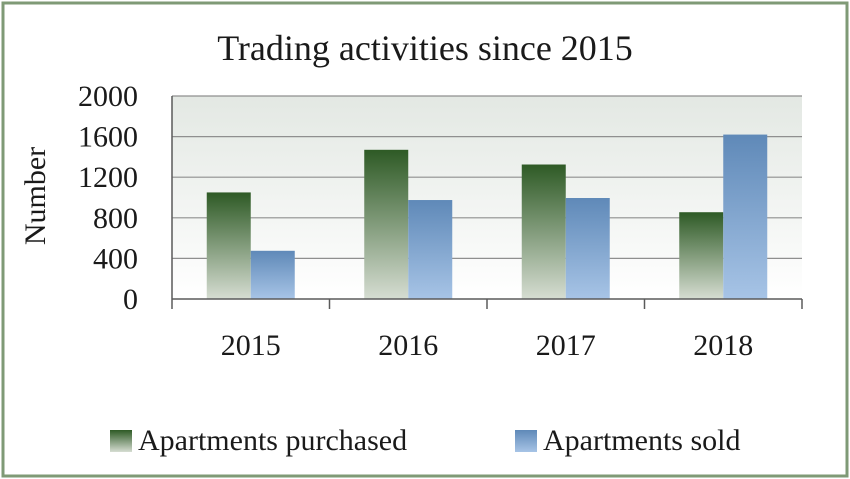 This screenshot has width=850, height=479. I want to click on legend-swatch-purchased, so click(121, 441).